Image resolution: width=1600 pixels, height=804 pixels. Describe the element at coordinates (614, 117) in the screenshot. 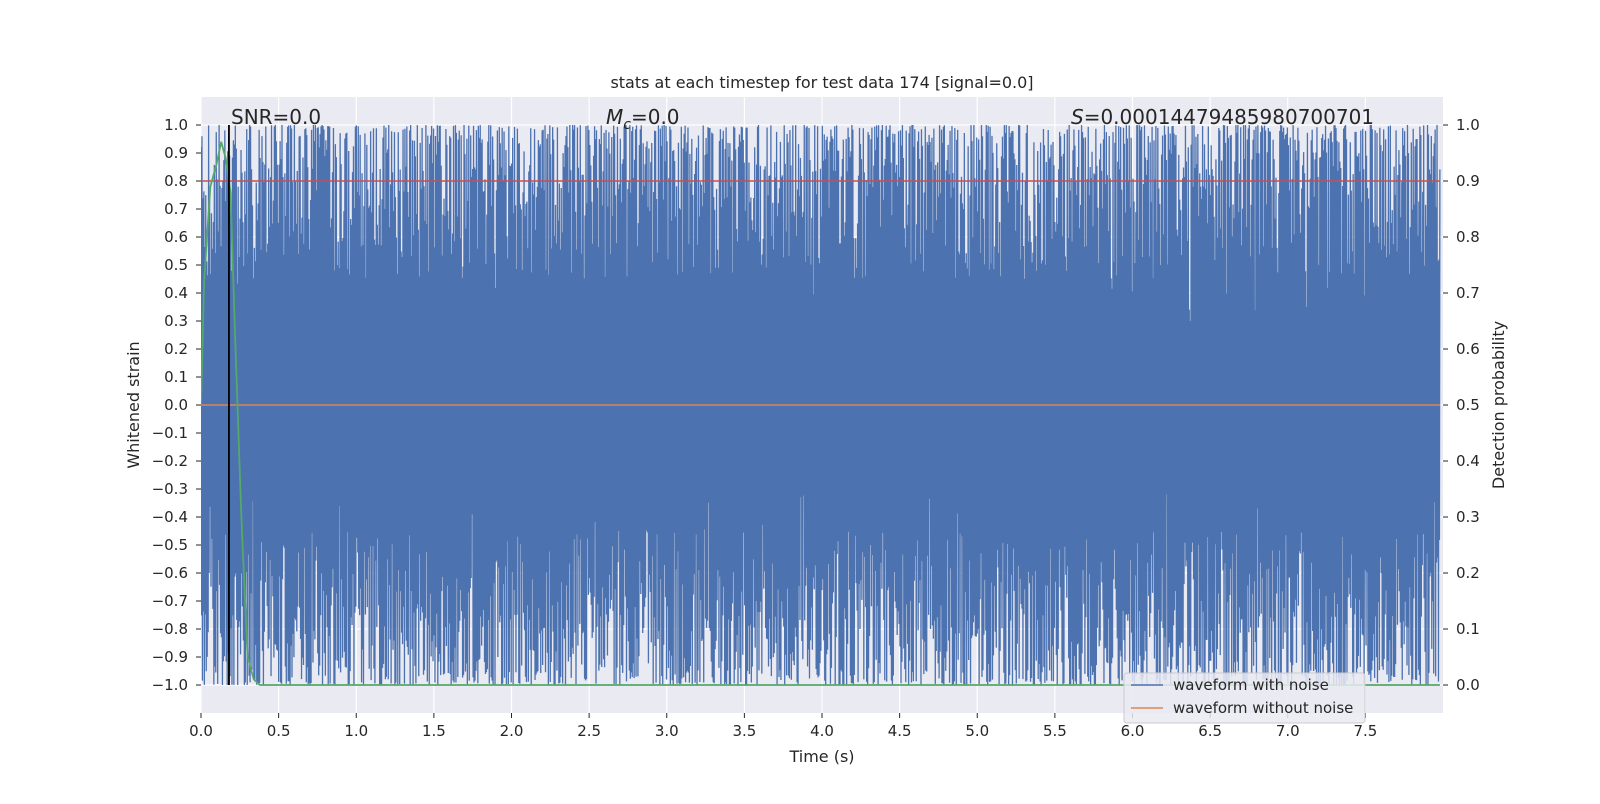

I see `mc-symbol: M` at that location.